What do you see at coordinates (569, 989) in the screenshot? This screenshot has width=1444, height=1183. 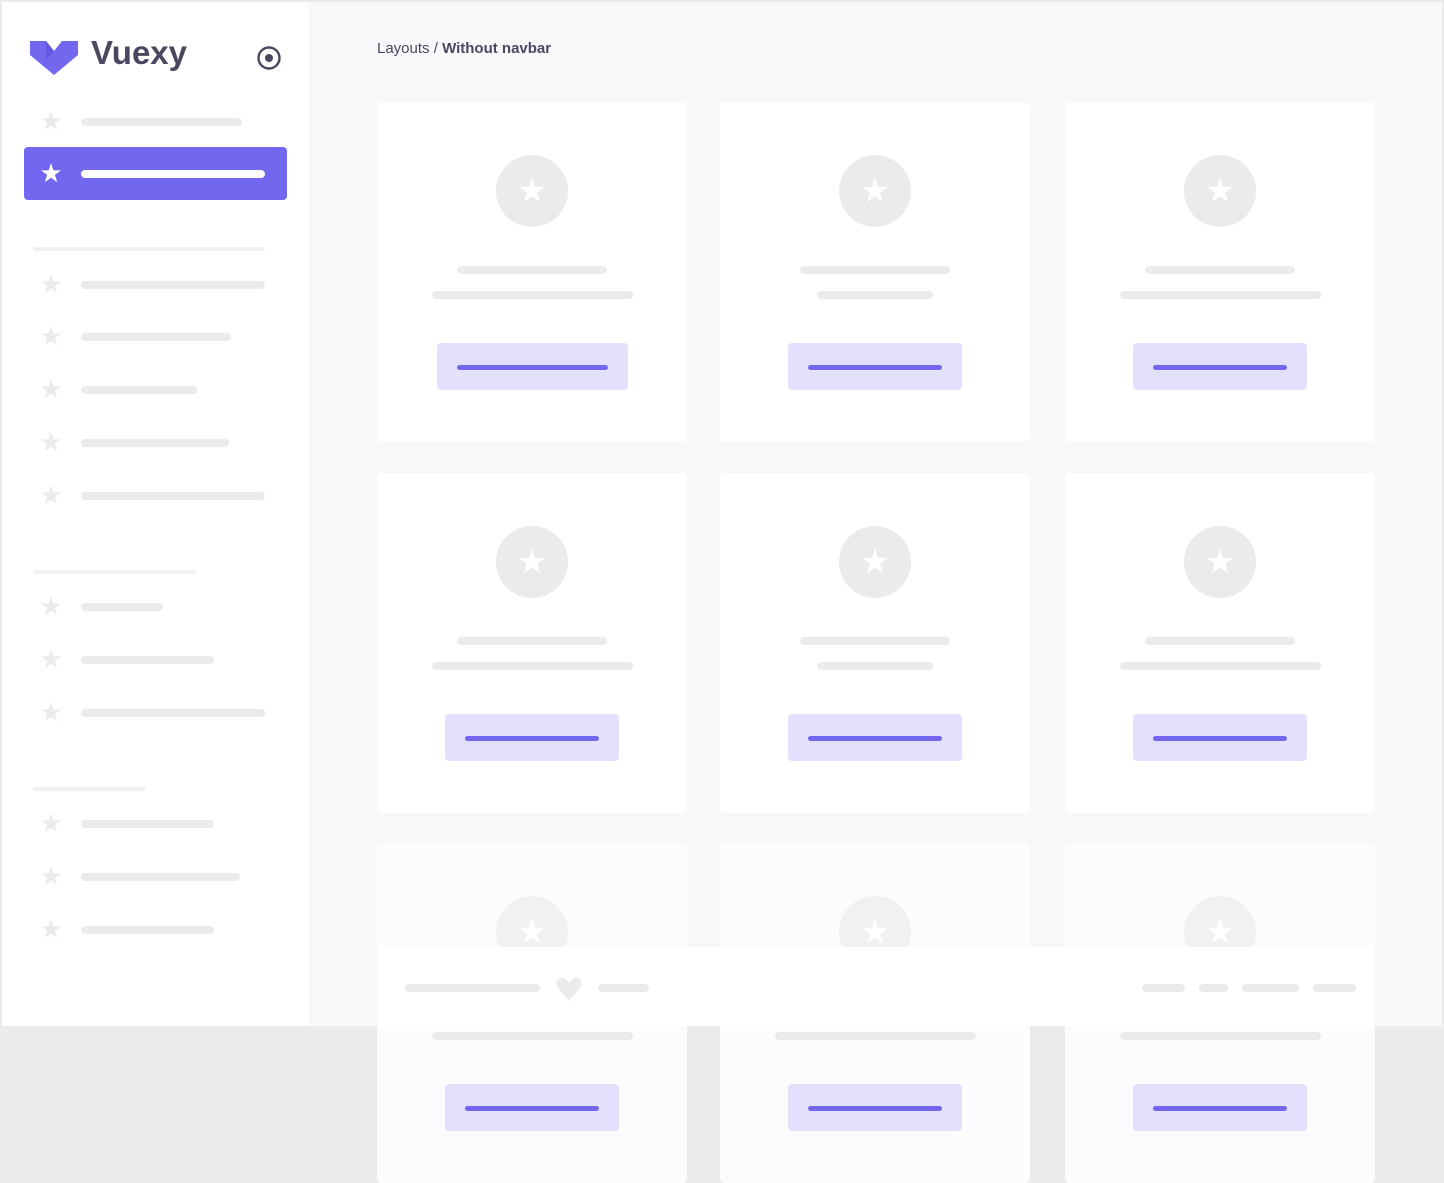 I see `heart-icon` at bounding box center [569, 989].